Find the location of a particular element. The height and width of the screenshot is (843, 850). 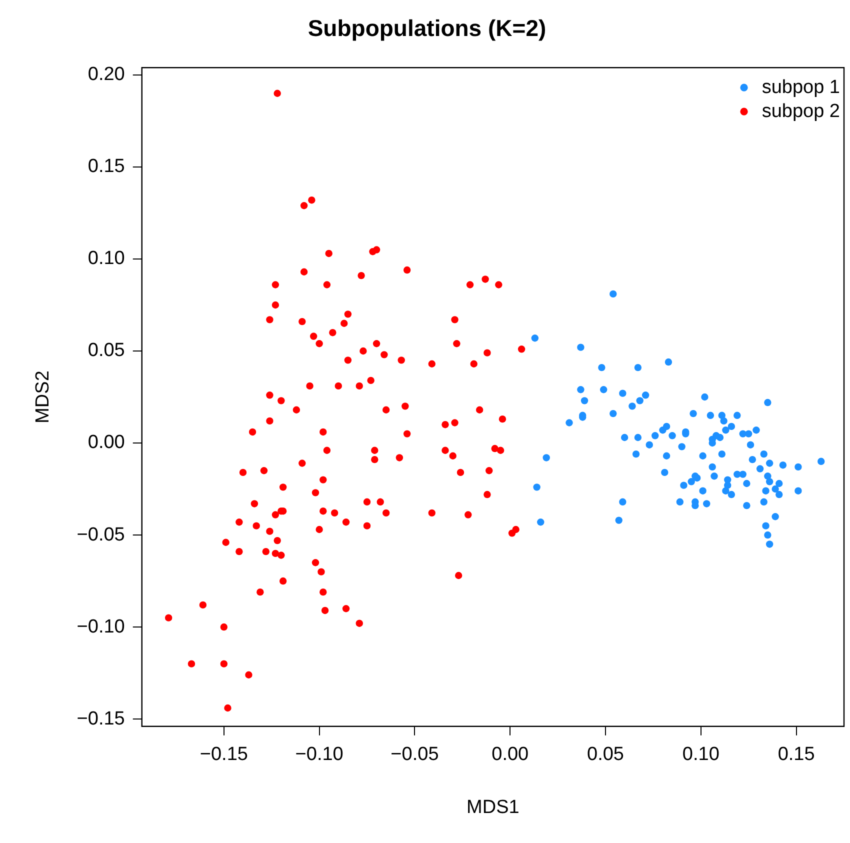

y-tick-label: 0.20 is located at coordinates (106, 75).